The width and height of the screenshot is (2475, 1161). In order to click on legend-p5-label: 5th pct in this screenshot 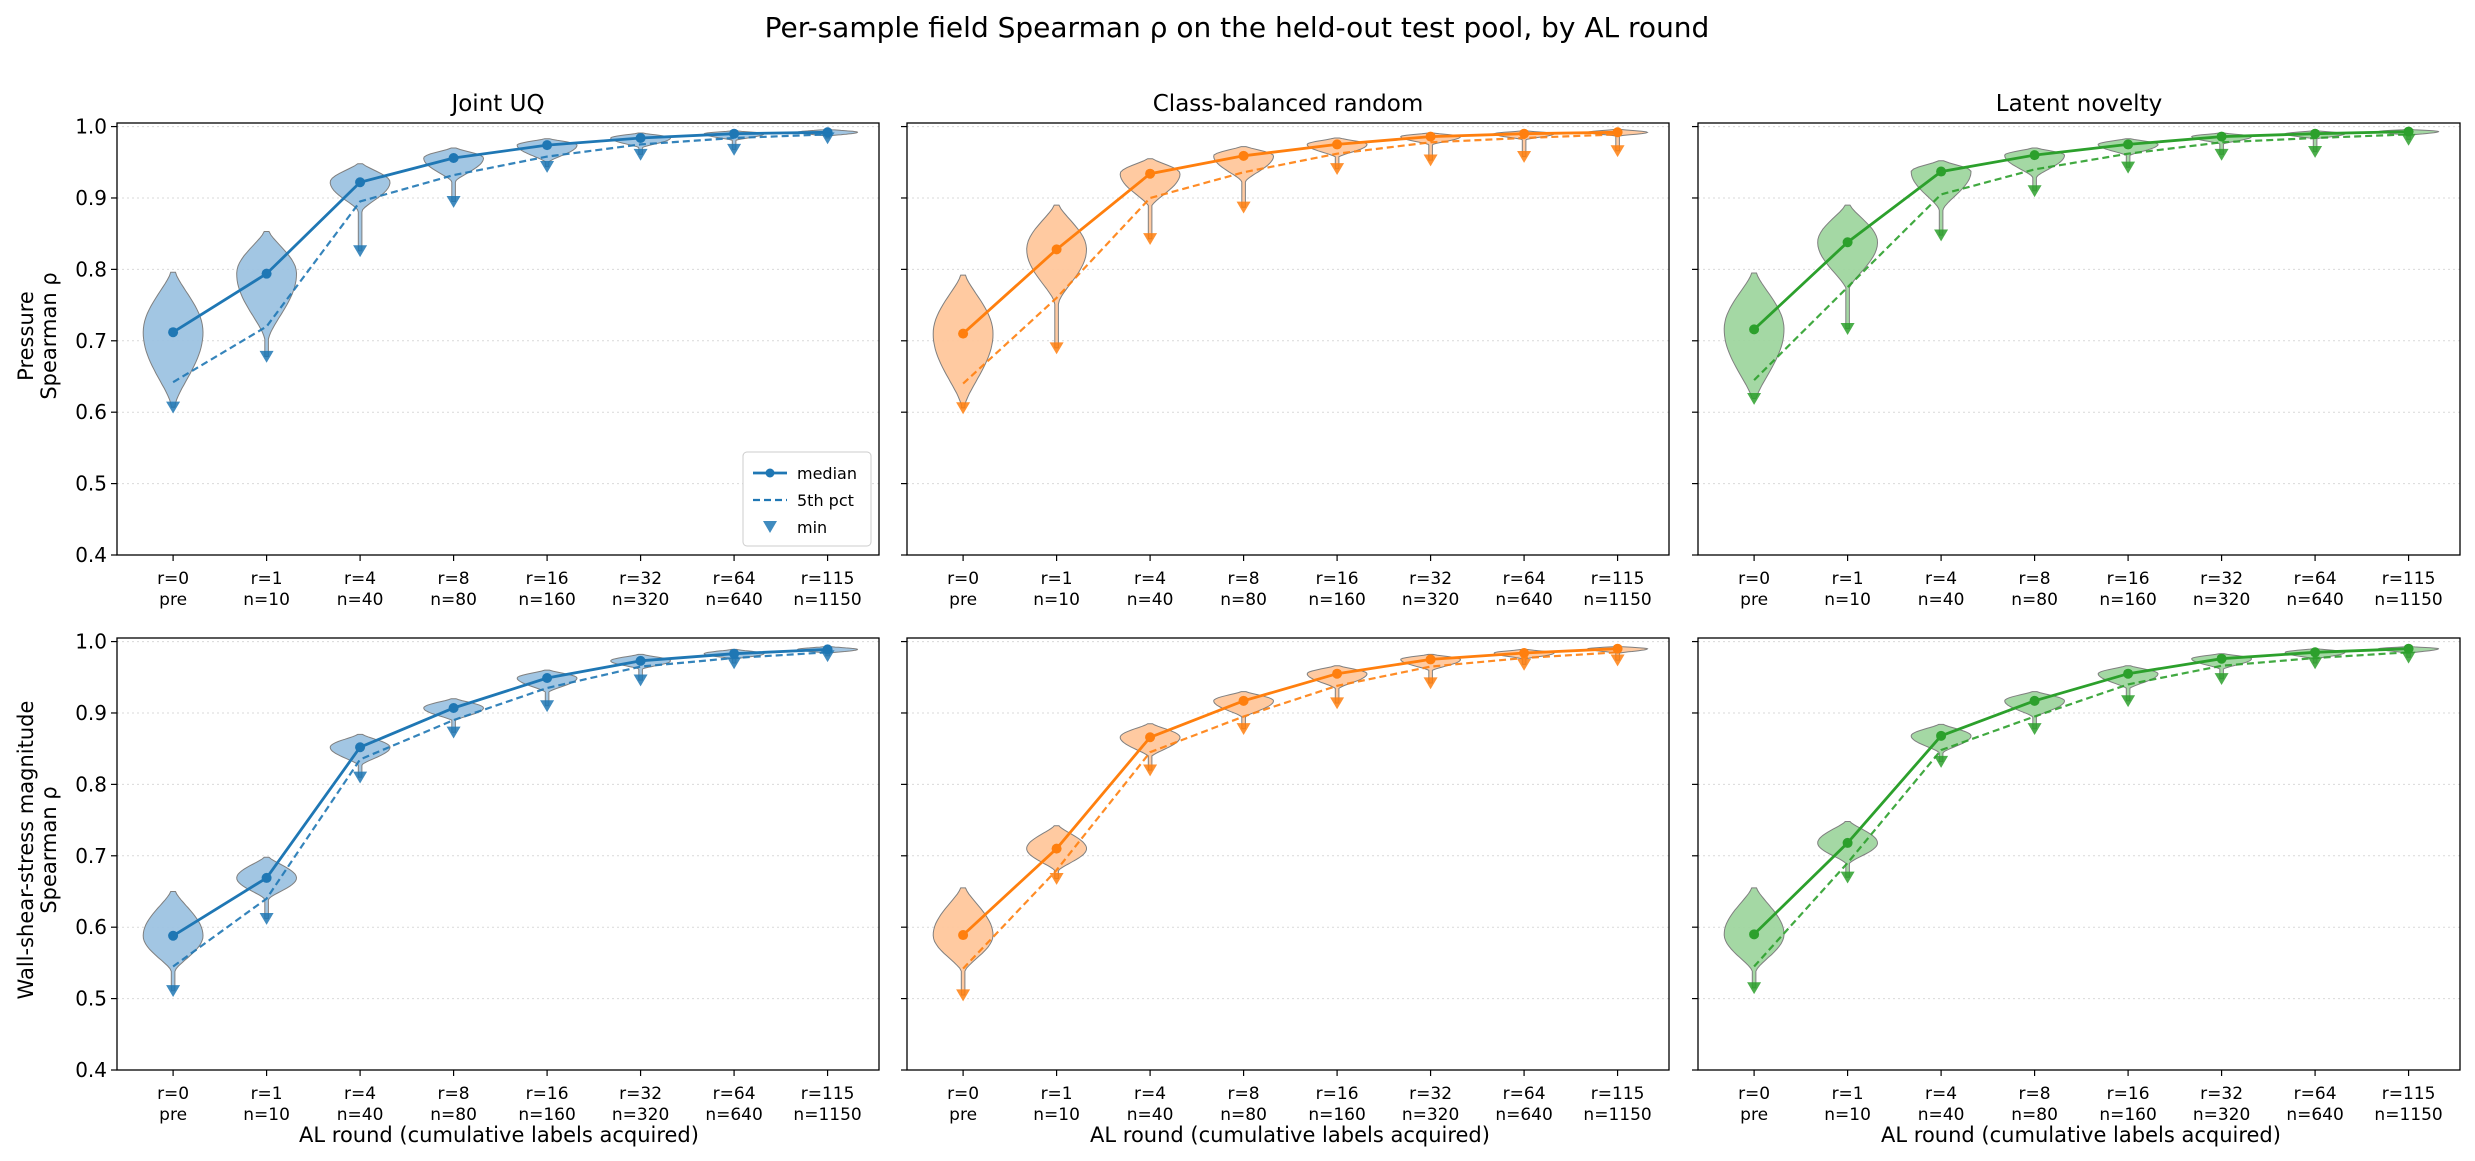, I will do `click(825, 500)`.